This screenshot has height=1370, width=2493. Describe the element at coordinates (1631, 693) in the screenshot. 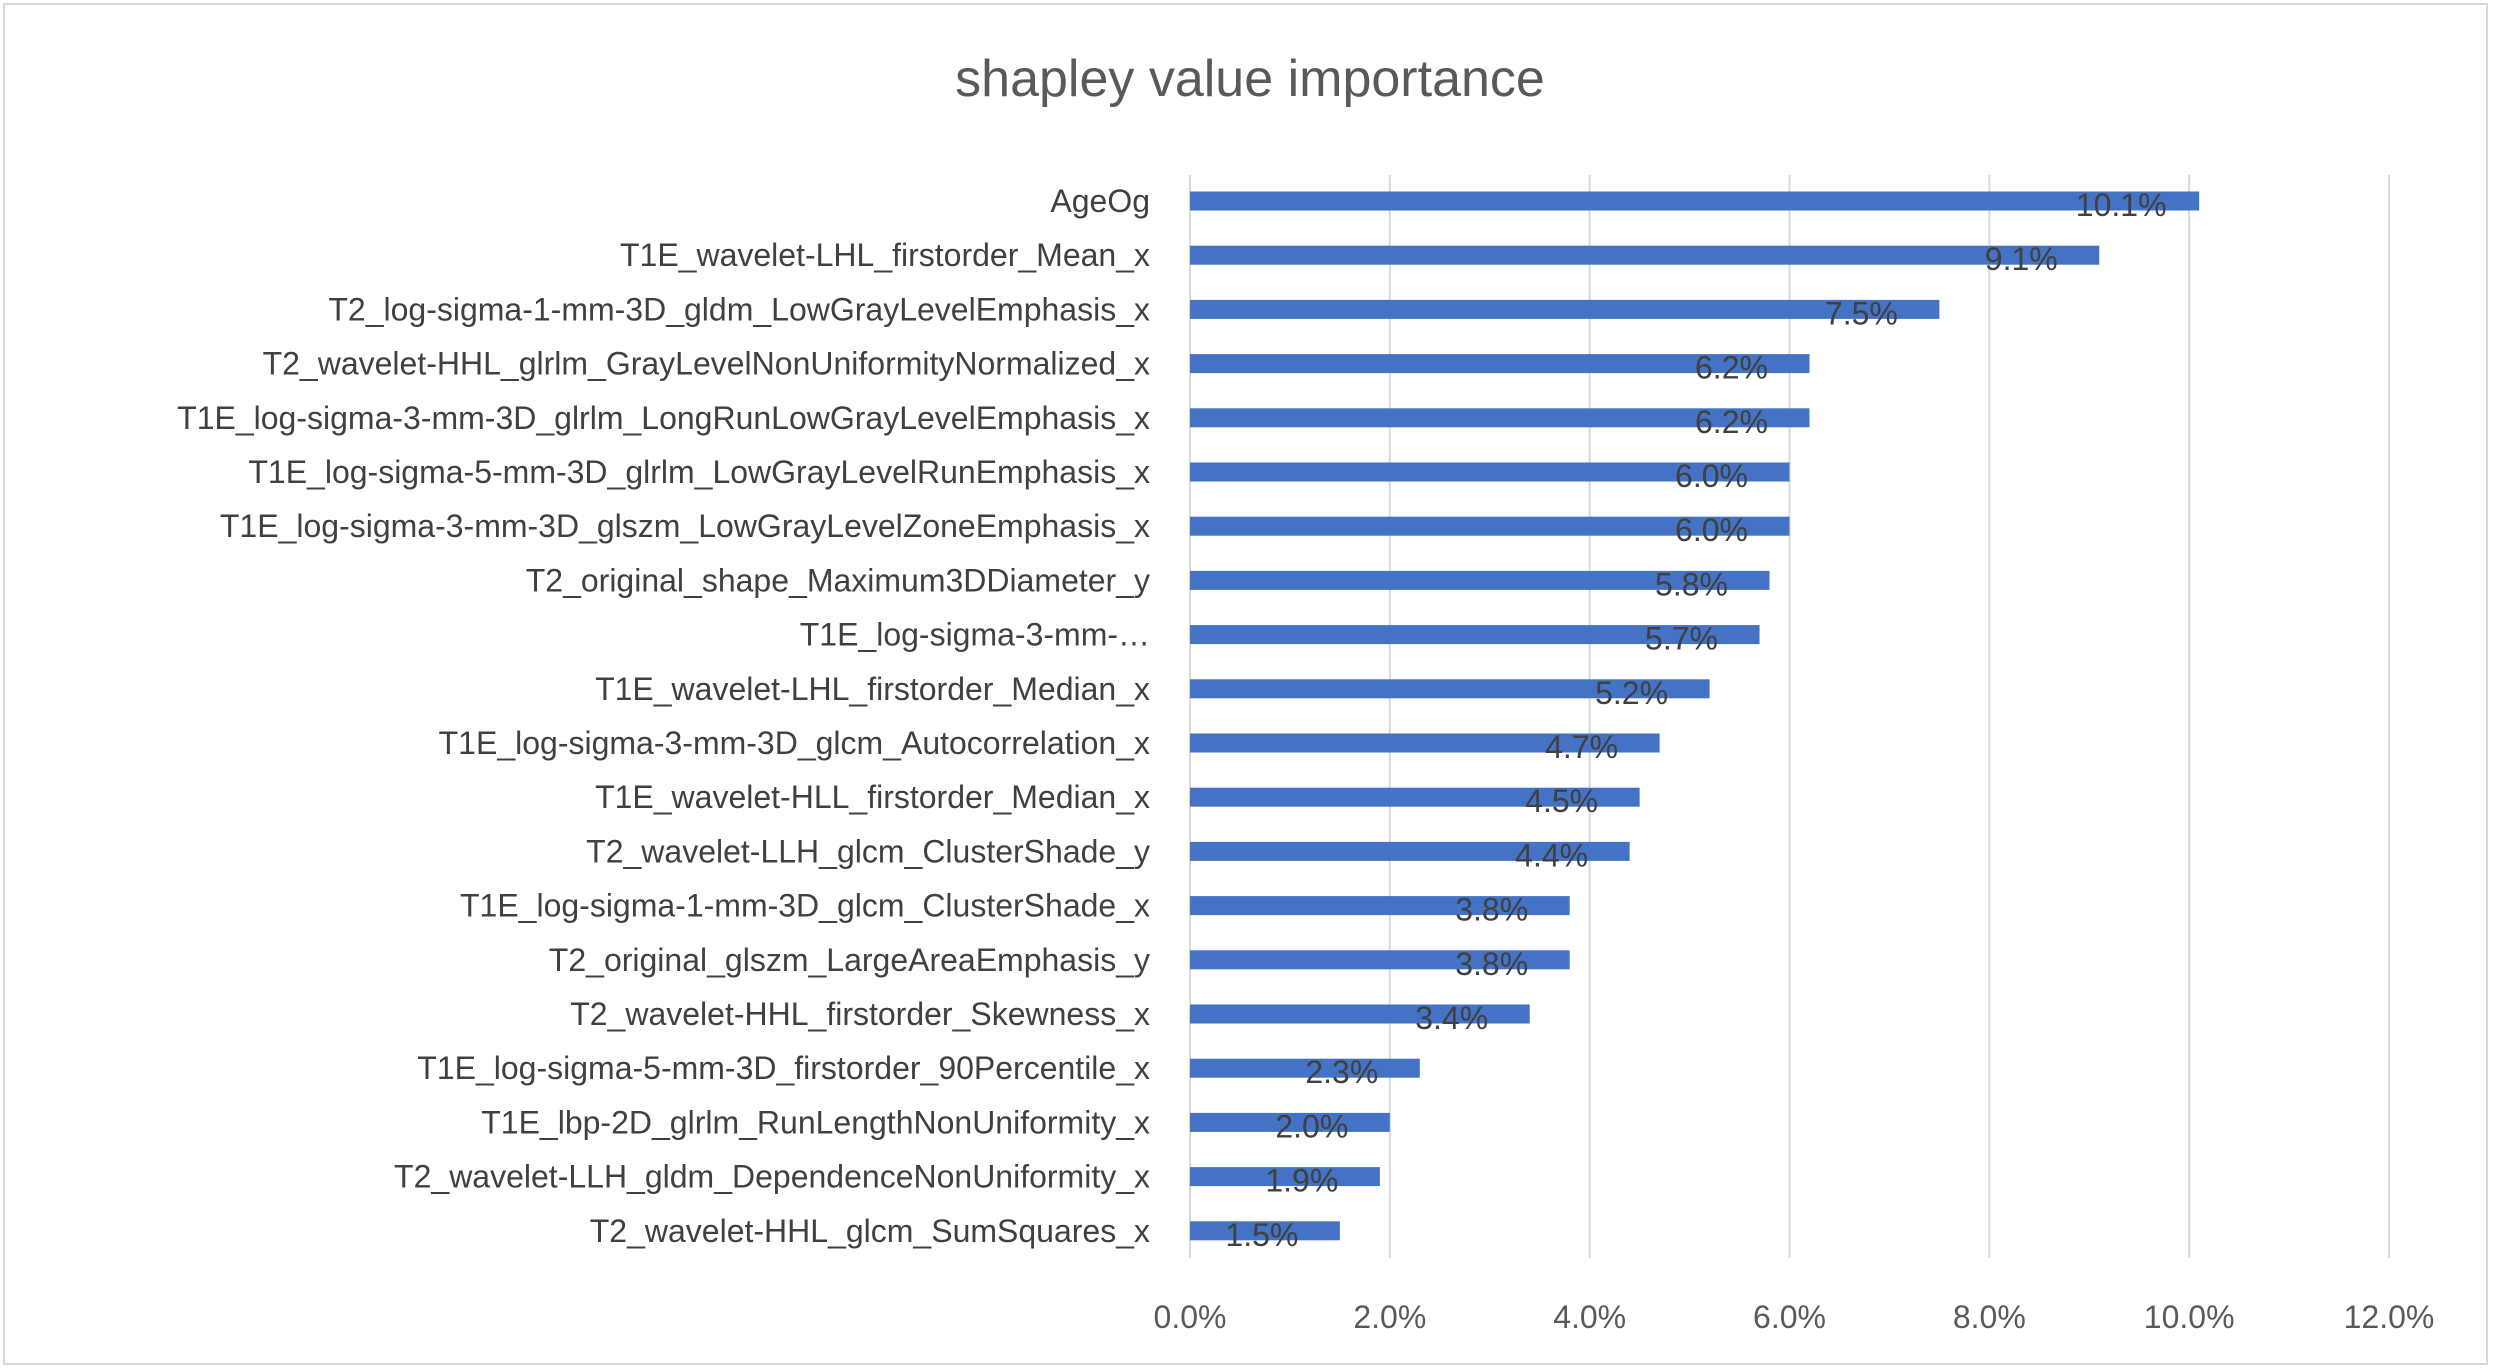

I see `data-label: 5.2%` at that location.